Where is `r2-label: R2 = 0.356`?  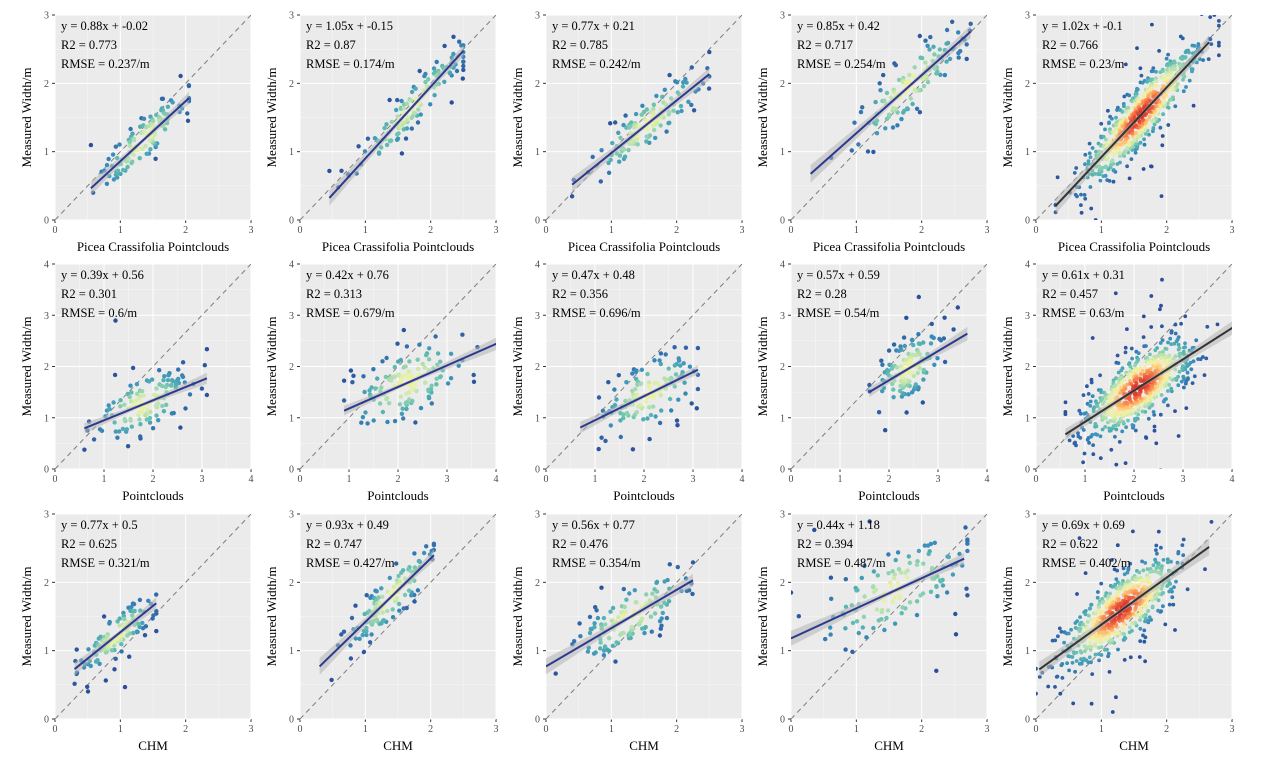 r2-label: R2 = 0.356 is located at coordinates (580, 294).